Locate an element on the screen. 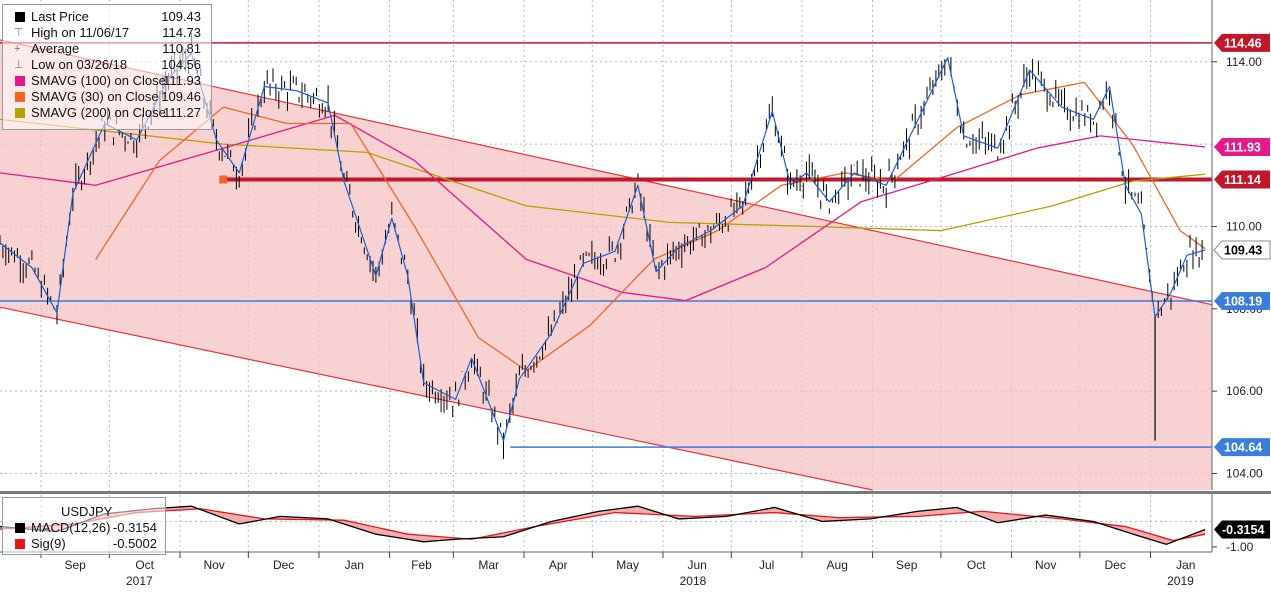 This screenshot has width=1271, height=597. legend-value: 109.46 is located at coordinates (181, 96).